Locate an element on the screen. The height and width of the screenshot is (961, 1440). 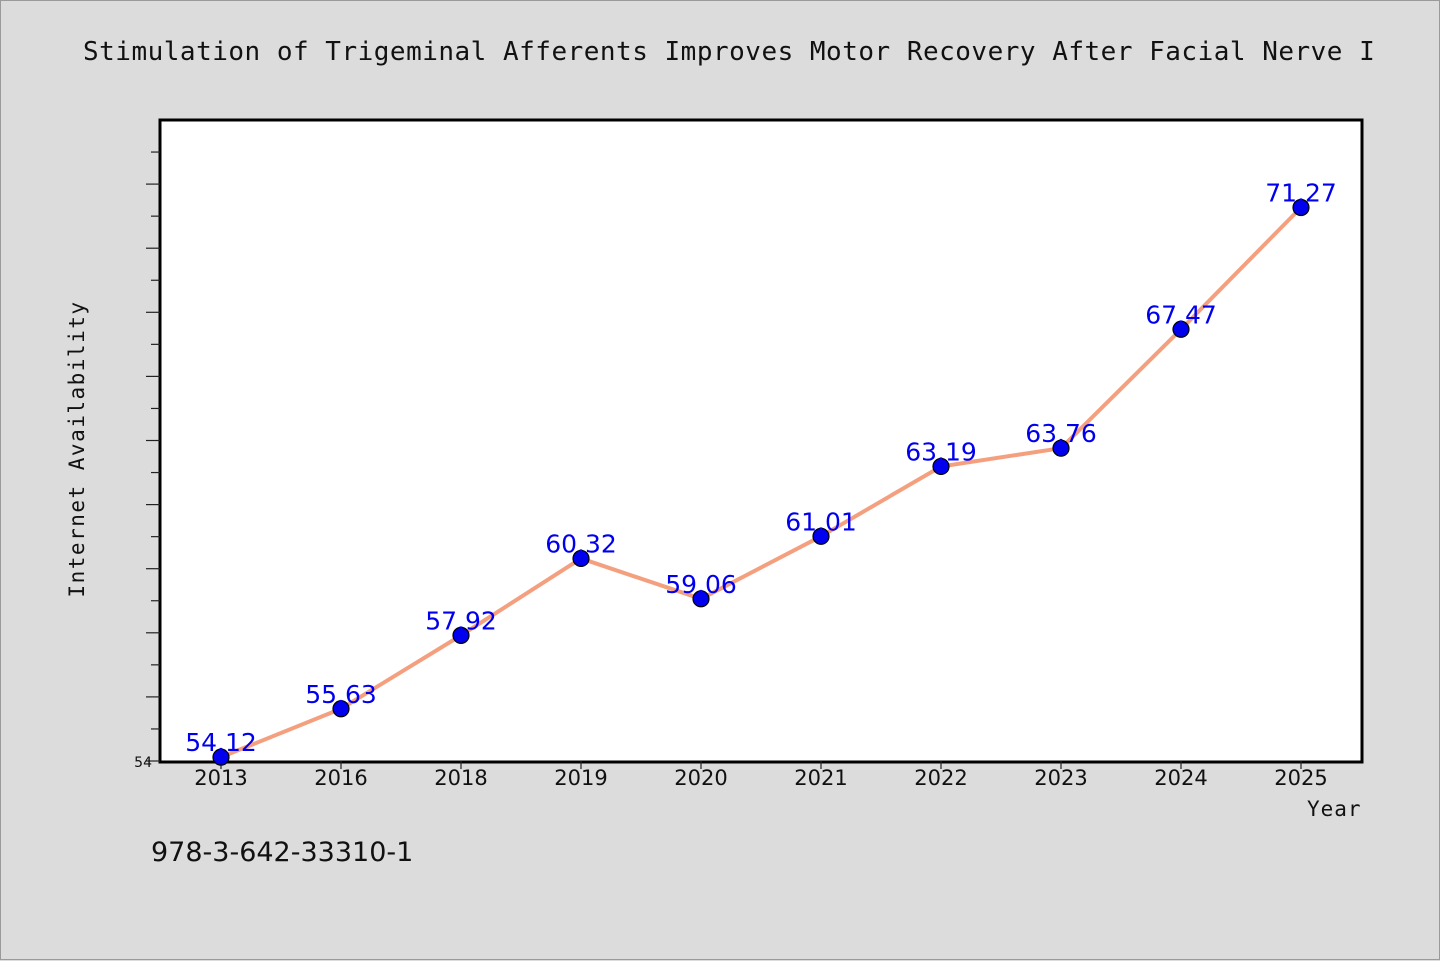
footer-code: 978-3-642-33310-1 is located at coordinates (282, 852).